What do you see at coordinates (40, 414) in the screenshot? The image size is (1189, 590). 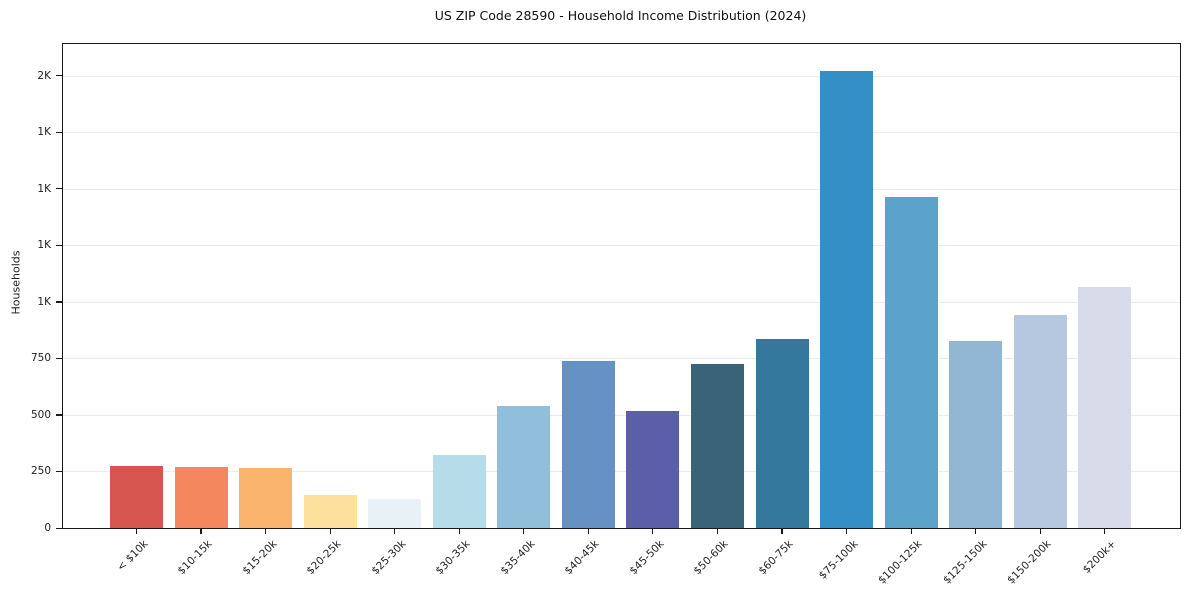 I see `y-axis-tick-label: 500` at bounding box center [40, 414].